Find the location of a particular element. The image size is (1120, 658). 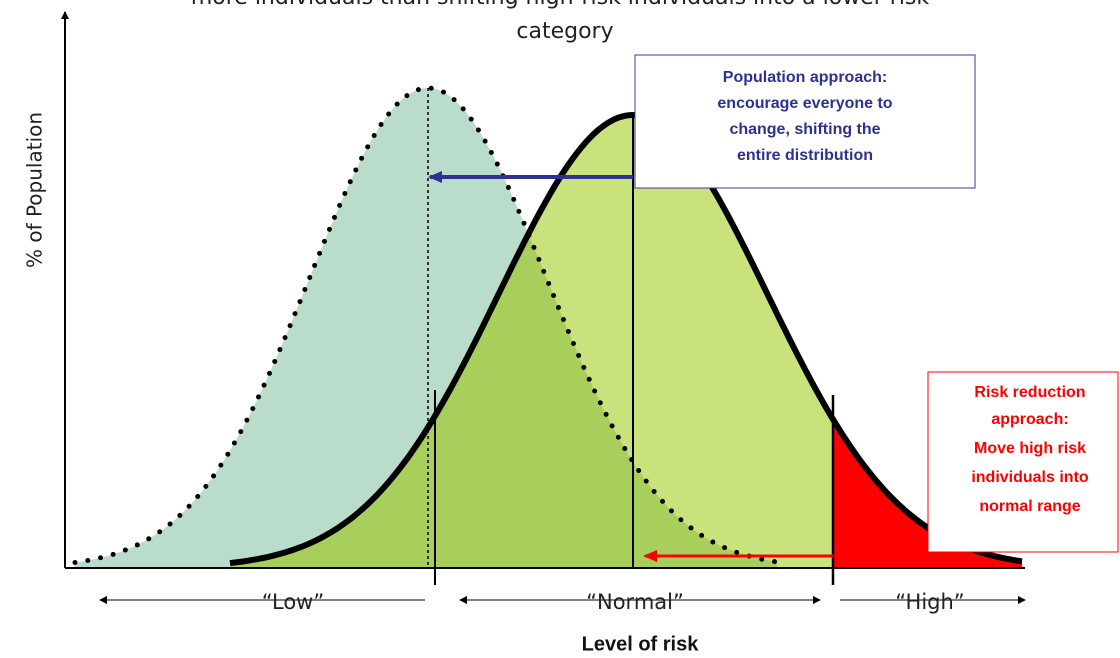

population-text: change, shifting the is located at coordinates (804, 129).